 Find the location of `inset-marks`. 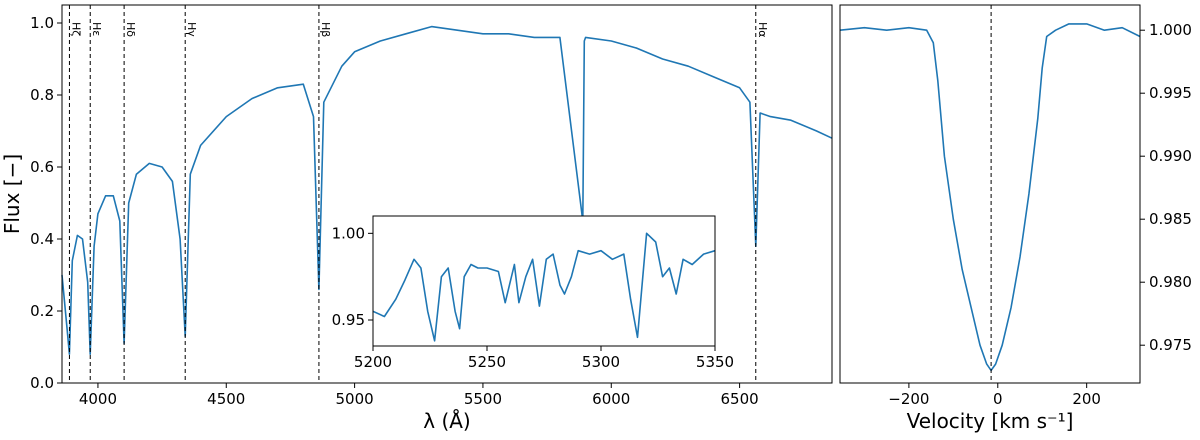

inset-marks is located at coordinates (544, 287).